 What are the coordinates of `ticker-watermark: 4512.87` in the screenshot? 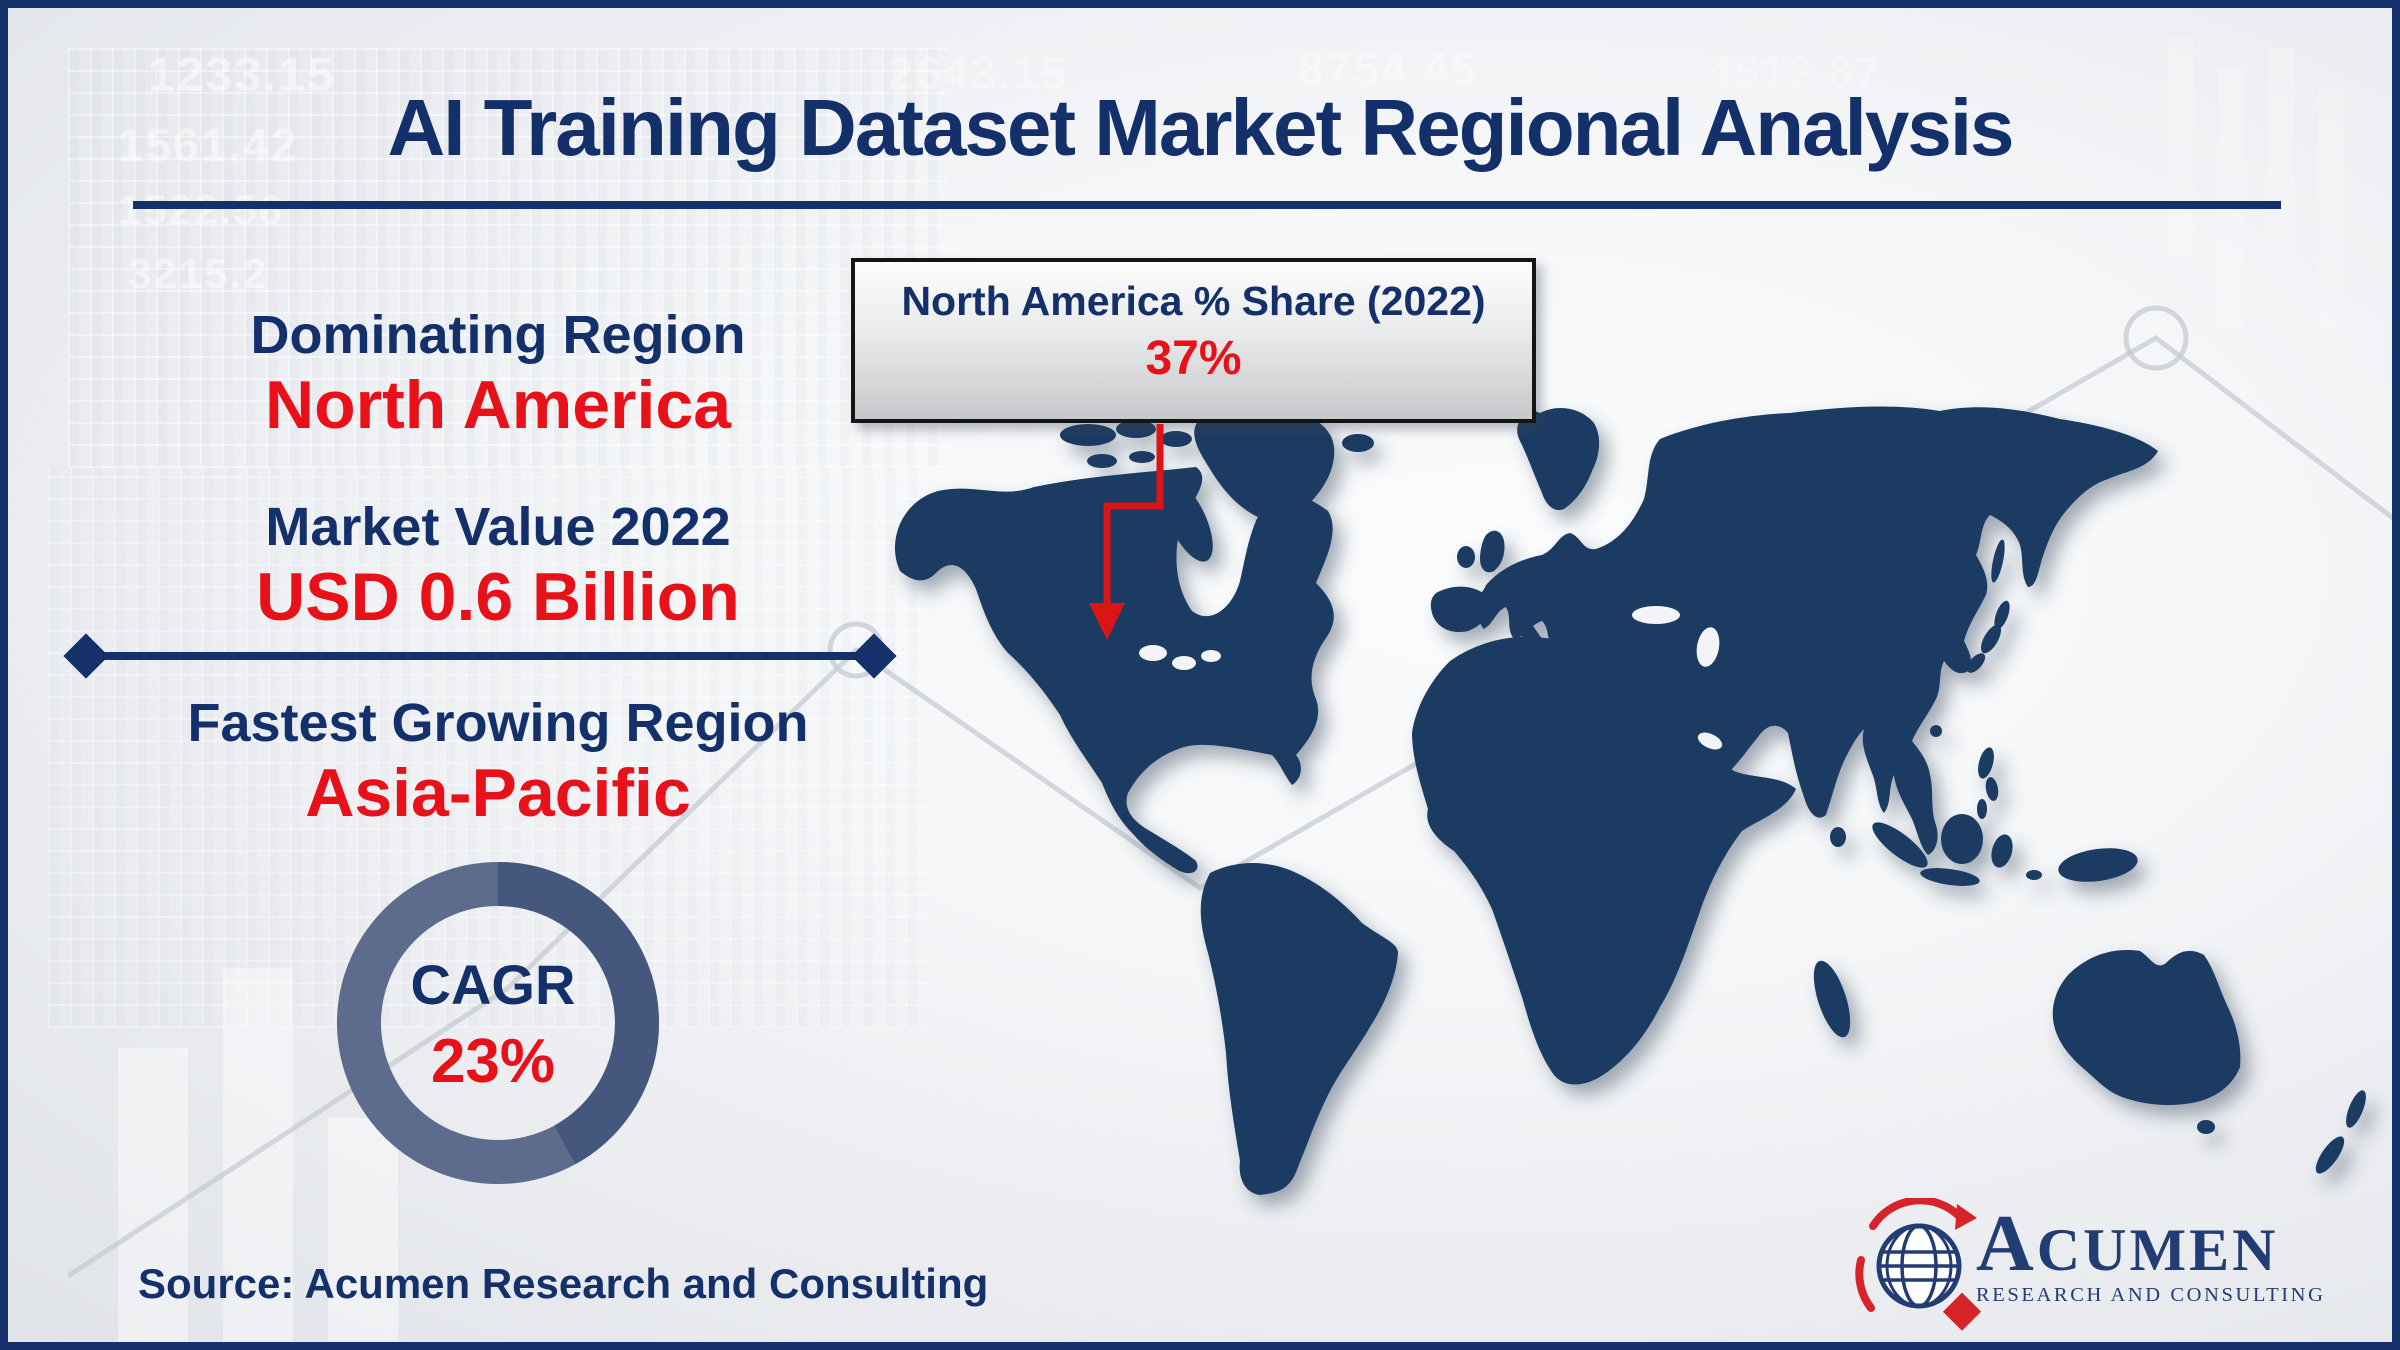 It's located at (1795, 72).